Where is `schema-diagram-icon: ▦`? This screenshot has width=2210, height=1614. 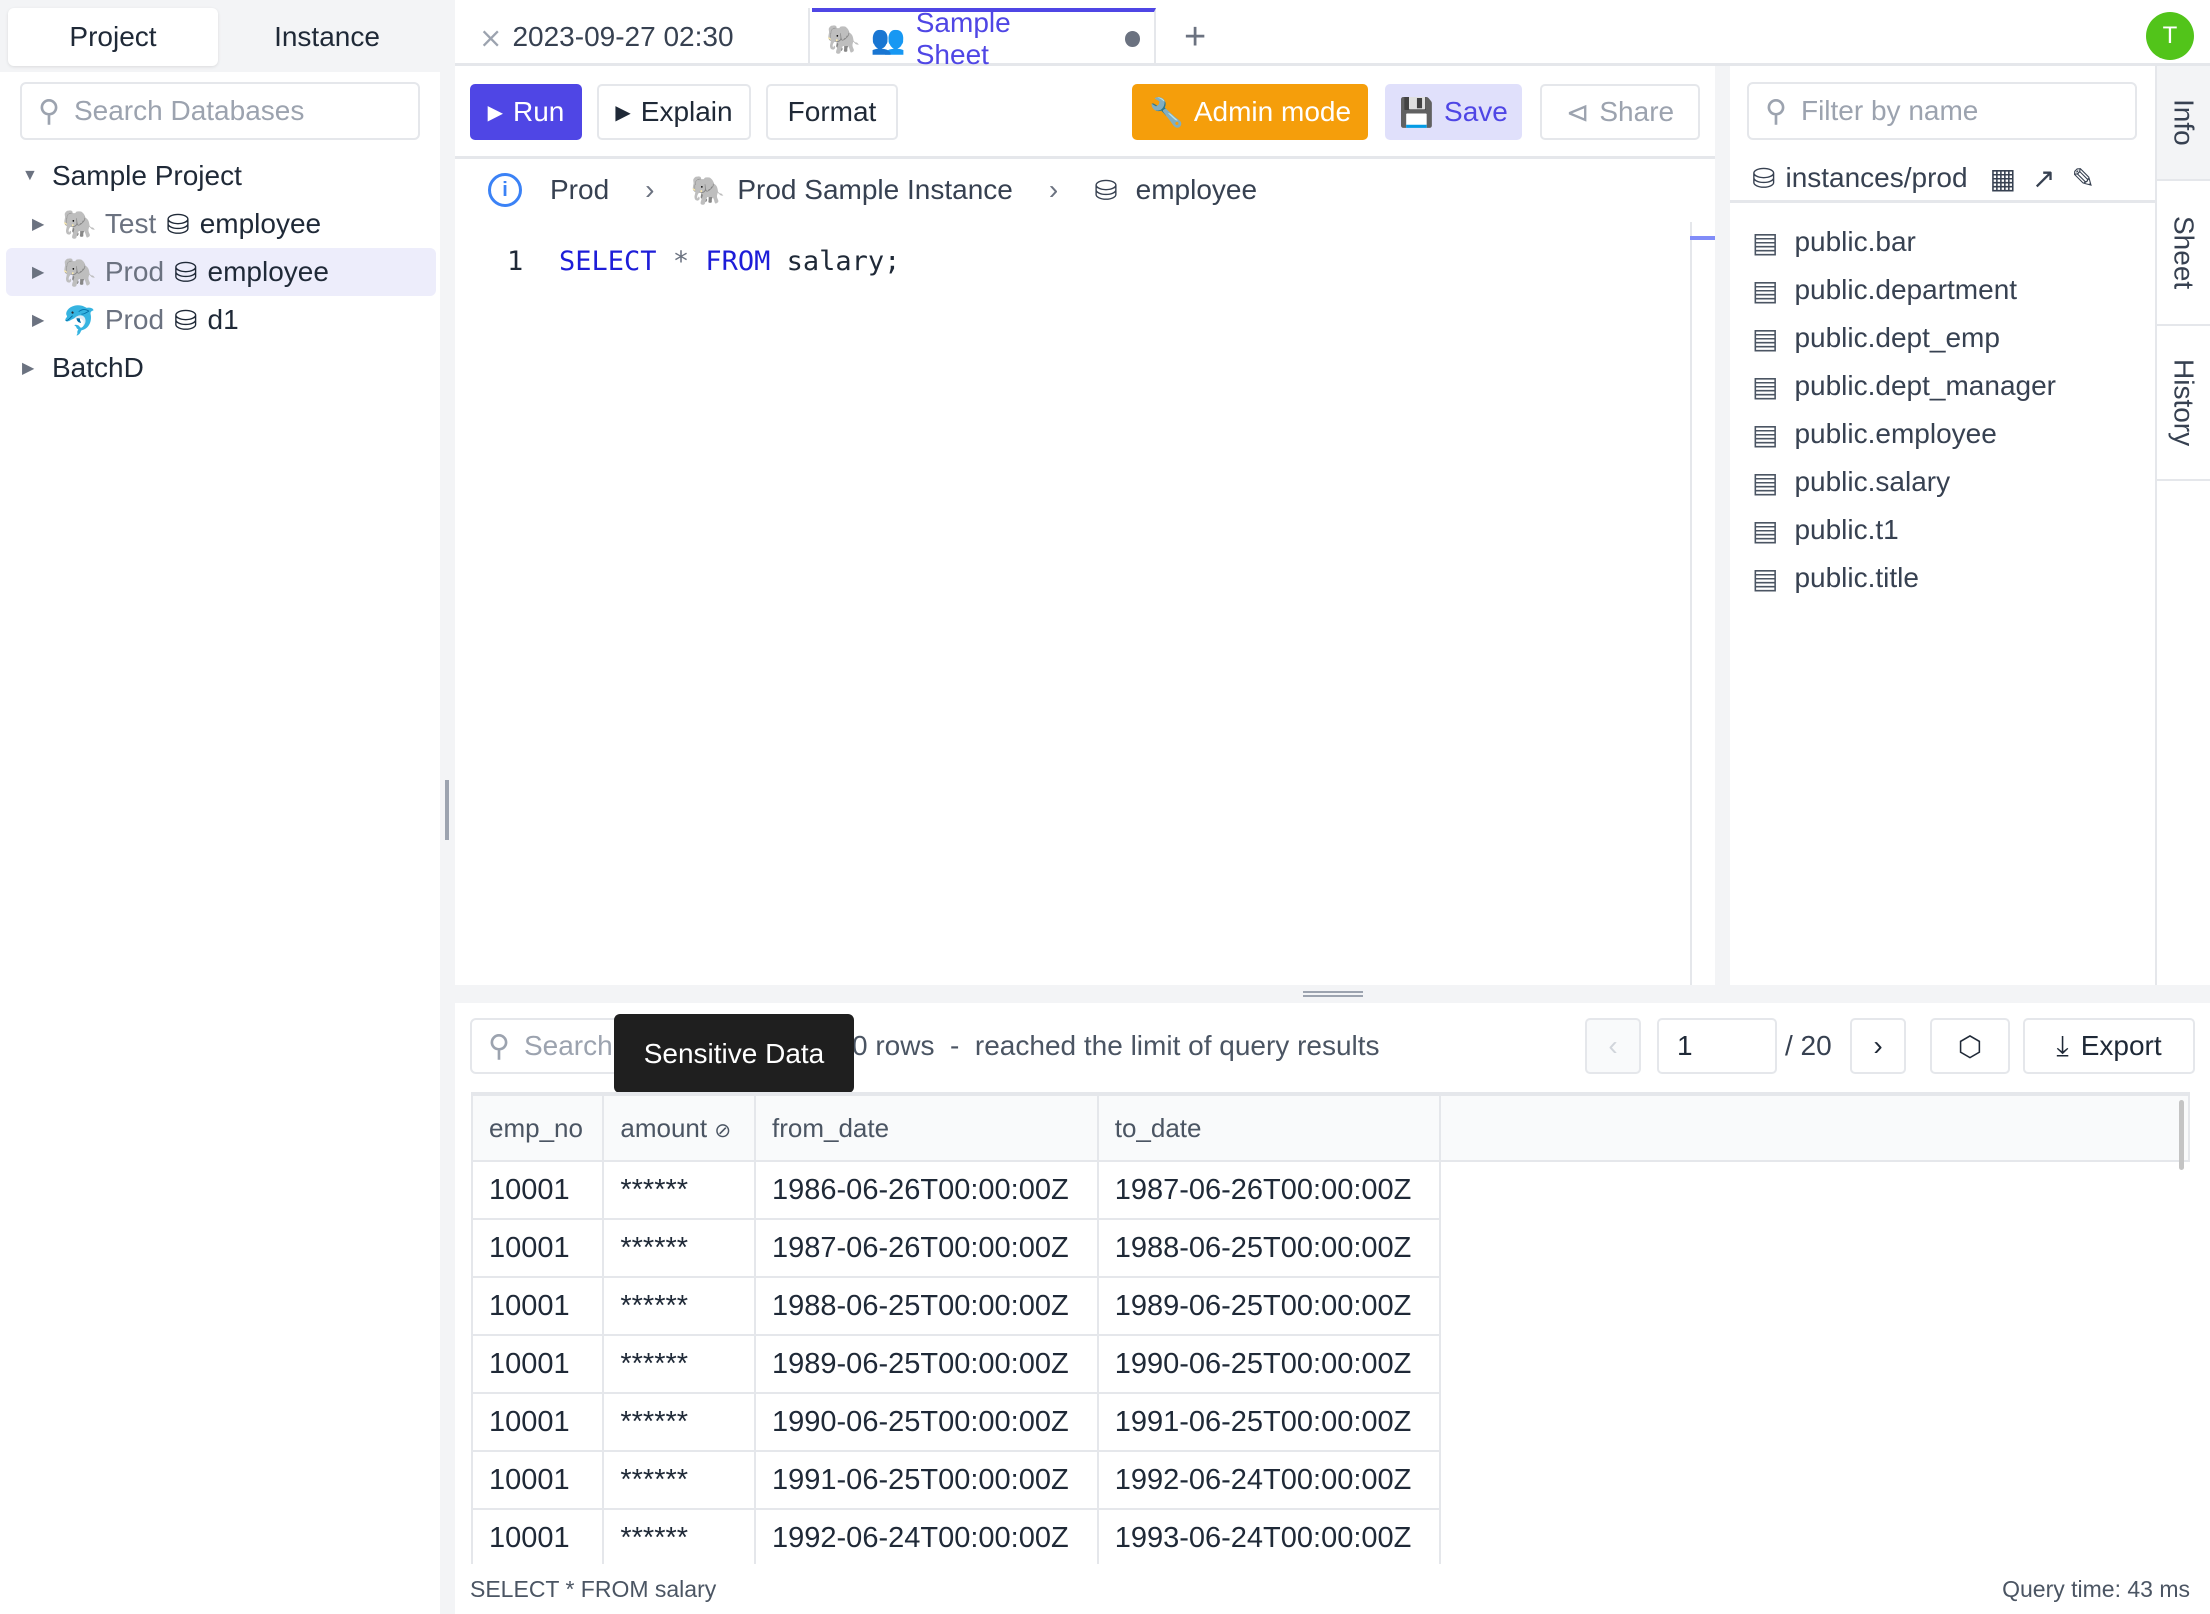
schema-diagram-icon: ▦ is located at coordinates (2003, 178).